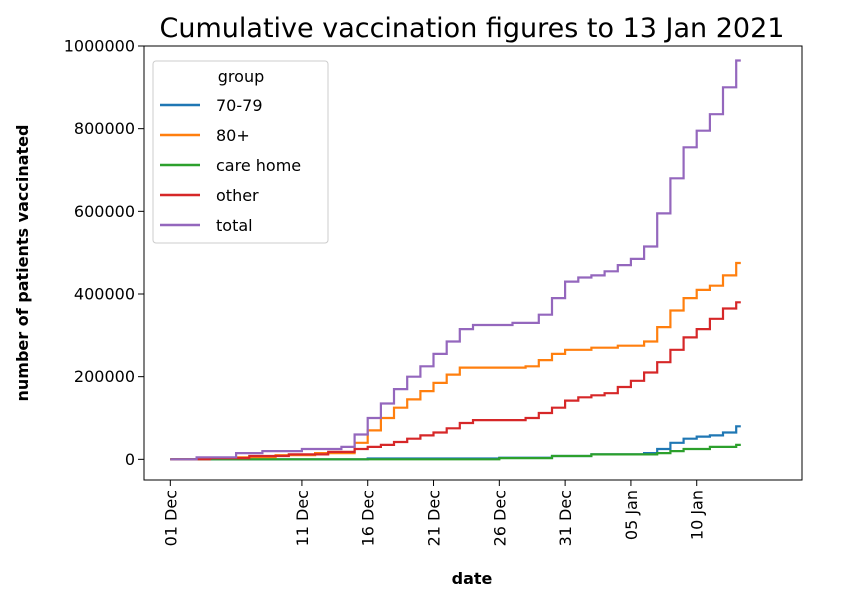 This screenshot has width=854, height=606. What do you see at coordinates (241, 76) in the screenshot?
I see `legend-title: group` at bounding box center [241, 76].